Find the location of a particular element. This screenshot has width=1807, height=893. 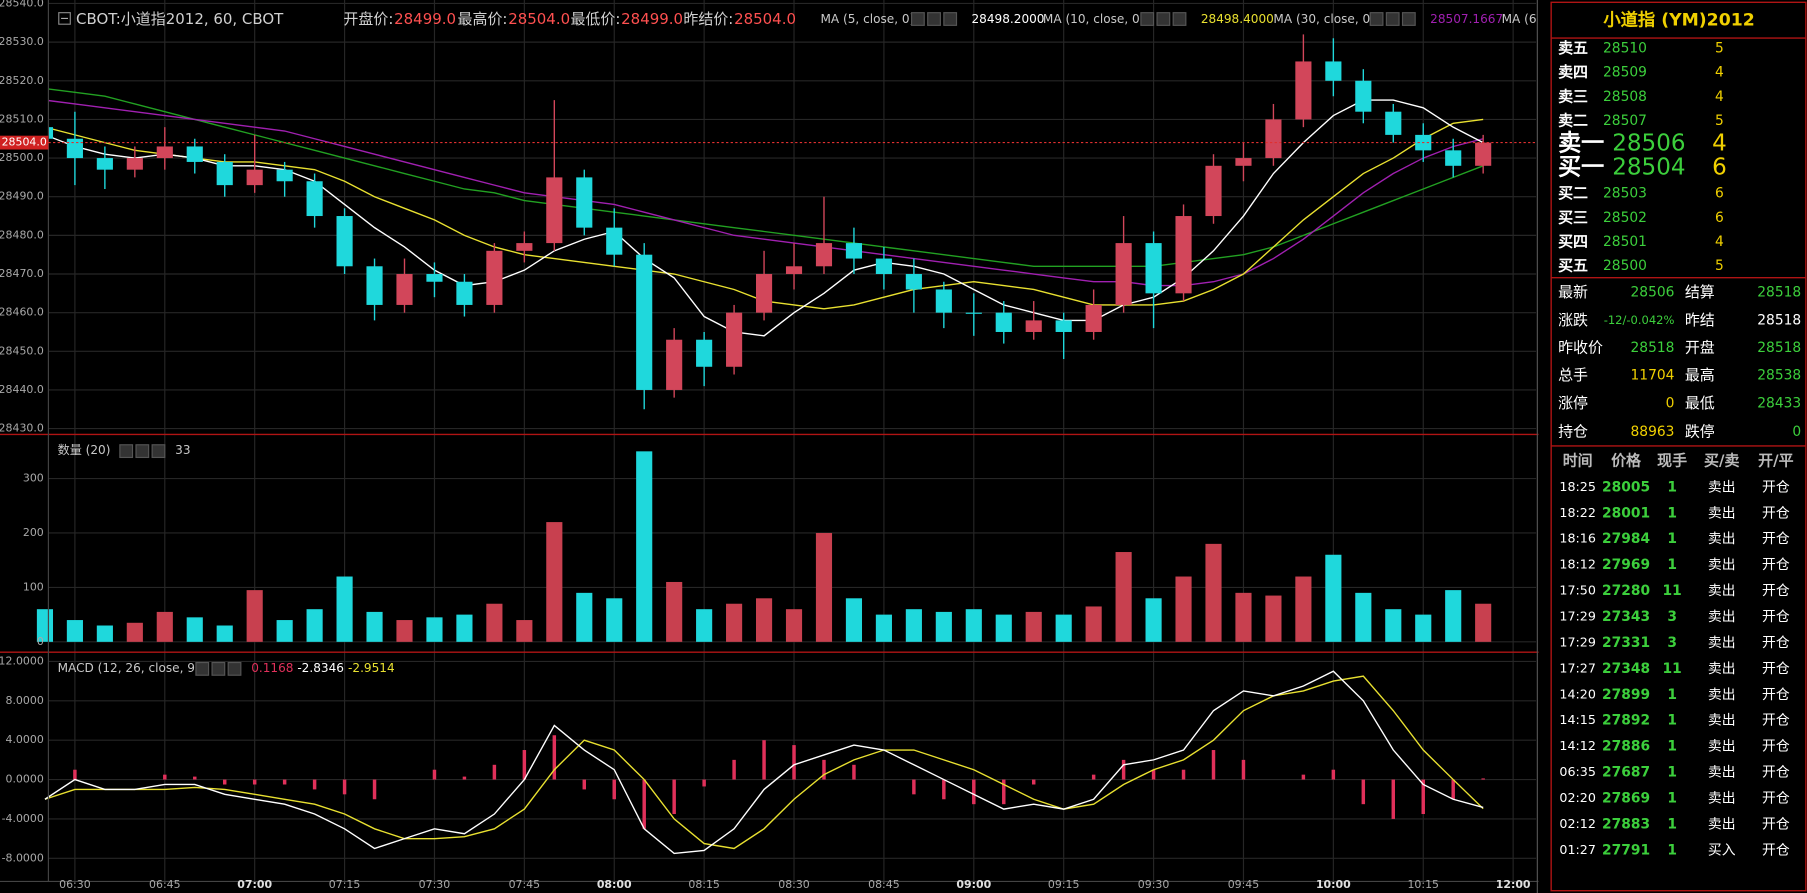

trade-cell: 18:16 is located at coordinates (1577, 538).